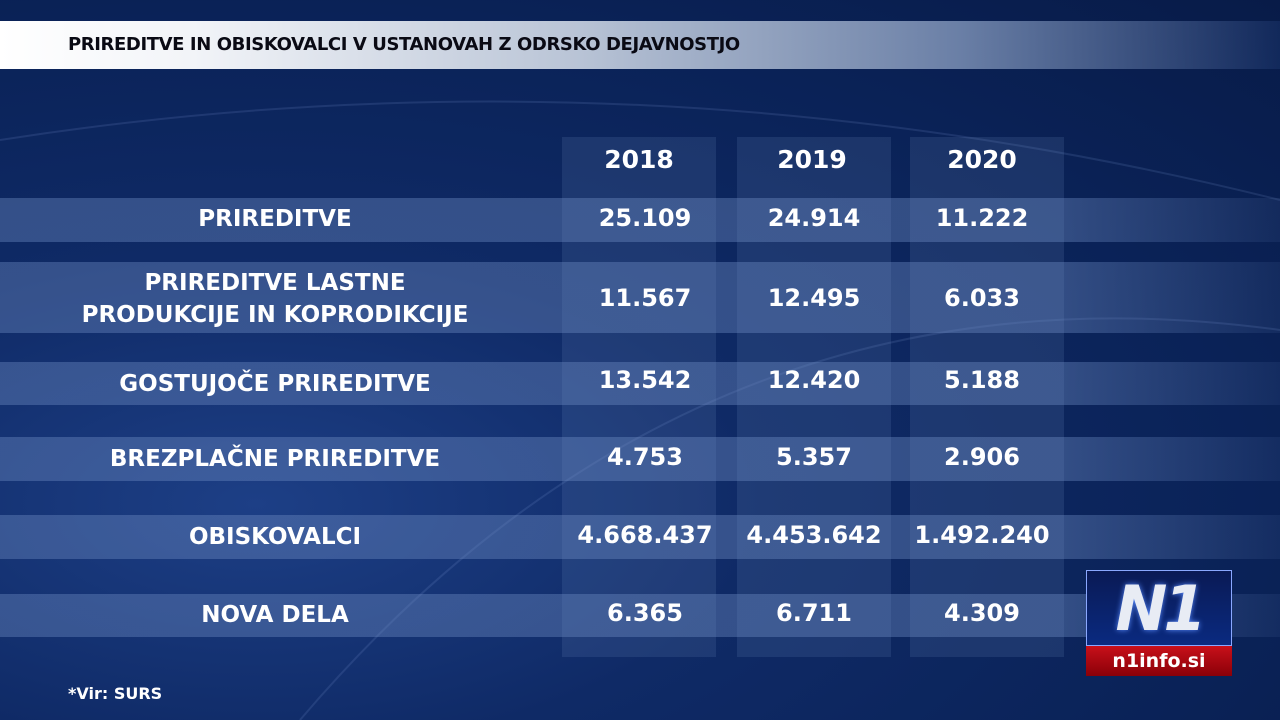 This screenshot has width=1280, height=720. Describe the element at coordinates (814, 218) in the screenshot. I see `cell-value: 24.914` at that location.